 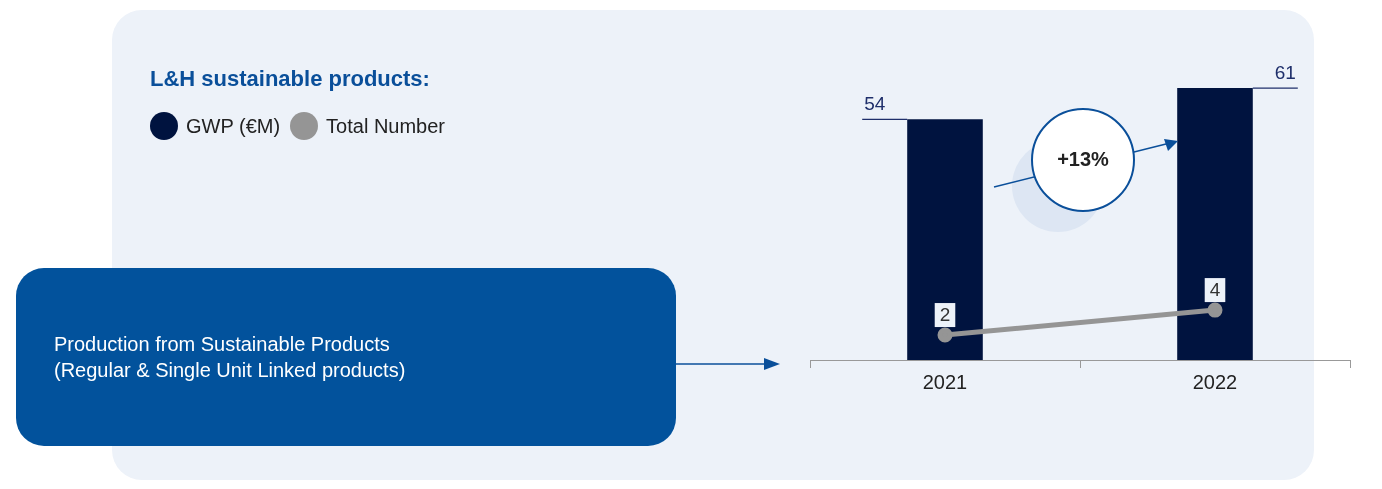 I want to click on data-label: 54, so click(x=875, y=104).